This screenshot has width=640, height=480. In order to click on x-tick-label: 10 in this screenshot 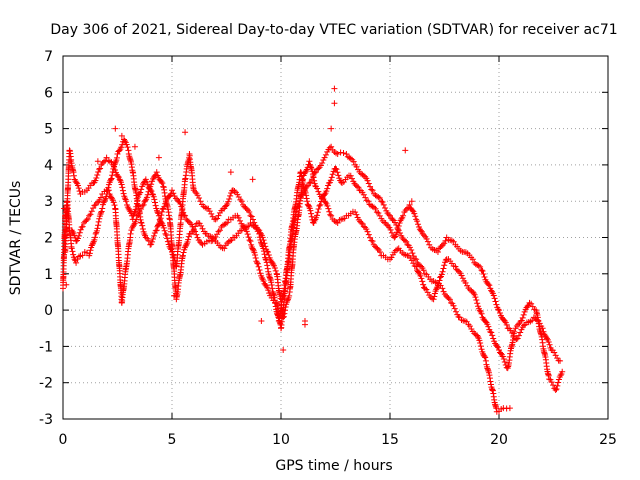, I will do `click(281, 440)`.